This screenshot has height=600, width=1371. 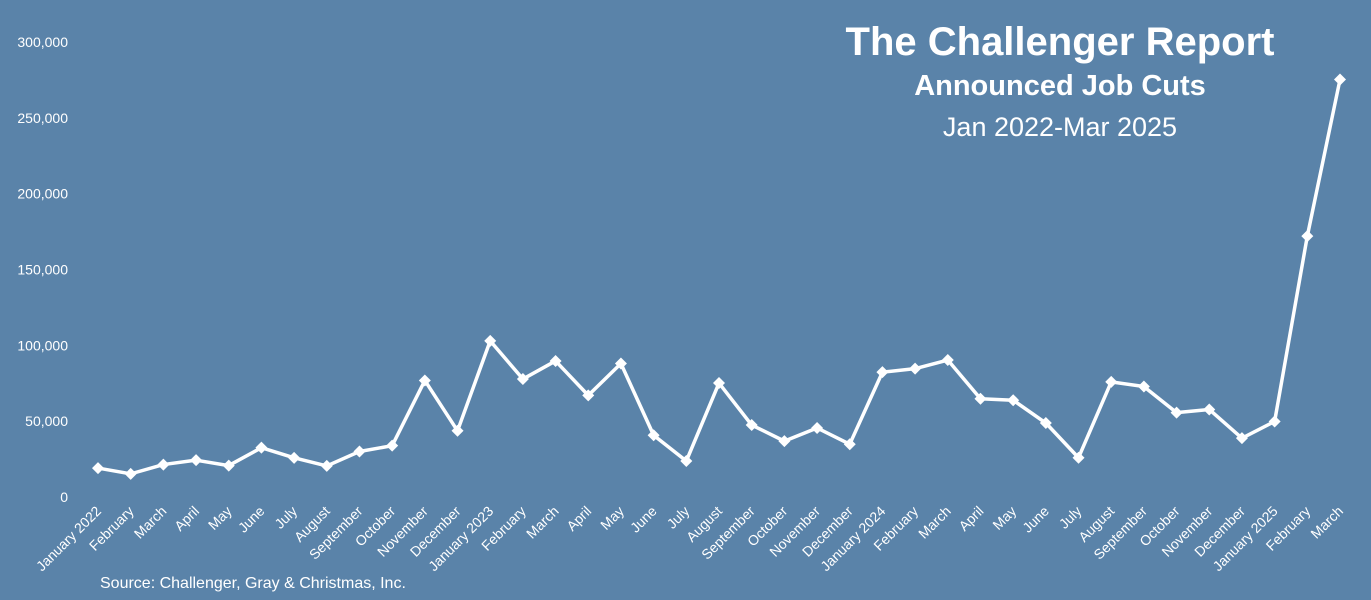 I want to click on y-tick-label: 300,000, so click(x=42, y=42).